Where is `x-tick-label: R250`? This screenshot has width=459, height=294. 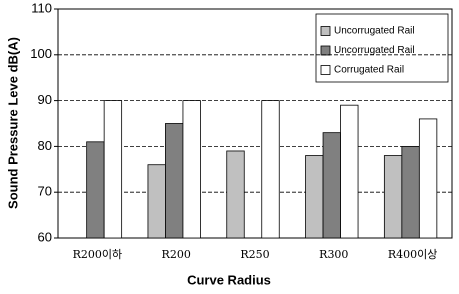
x-tick-label: R250 is located at coordinates (254, 254).